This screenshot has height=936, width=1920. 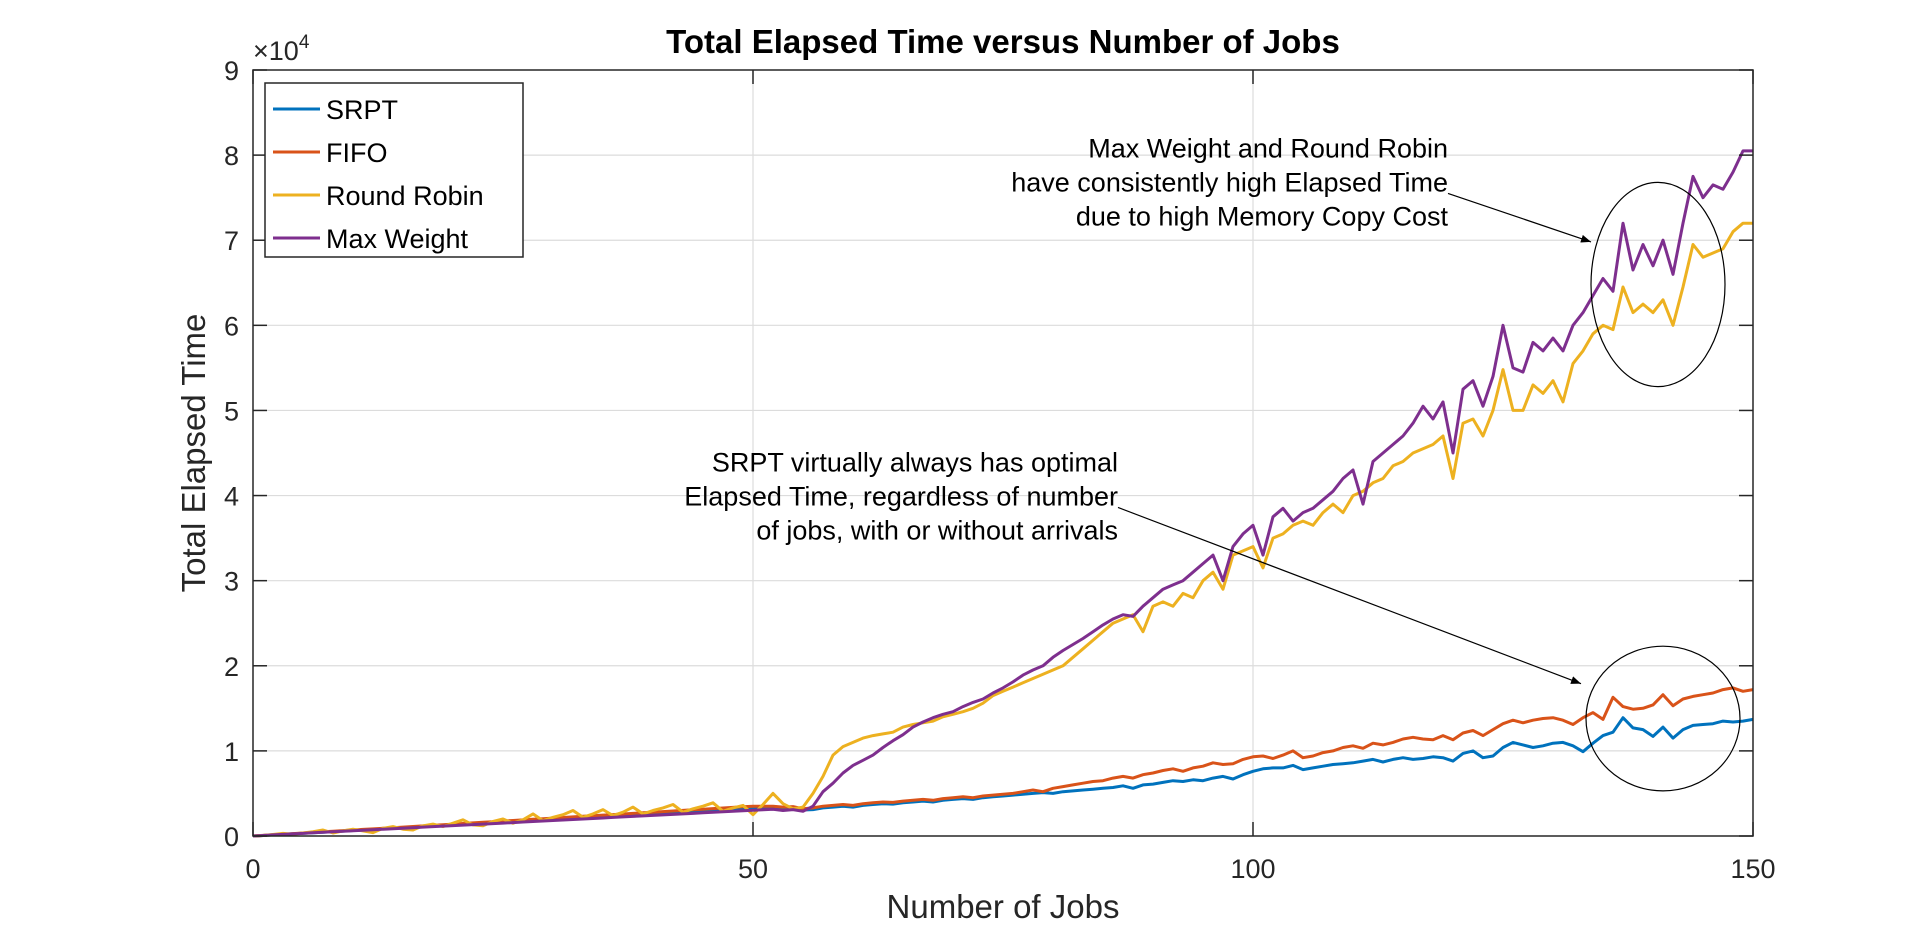 What do you see at coordinates (753, 869) in the screenshot?
I see `x-tick-label: 50` at bounding box center [753, 869].